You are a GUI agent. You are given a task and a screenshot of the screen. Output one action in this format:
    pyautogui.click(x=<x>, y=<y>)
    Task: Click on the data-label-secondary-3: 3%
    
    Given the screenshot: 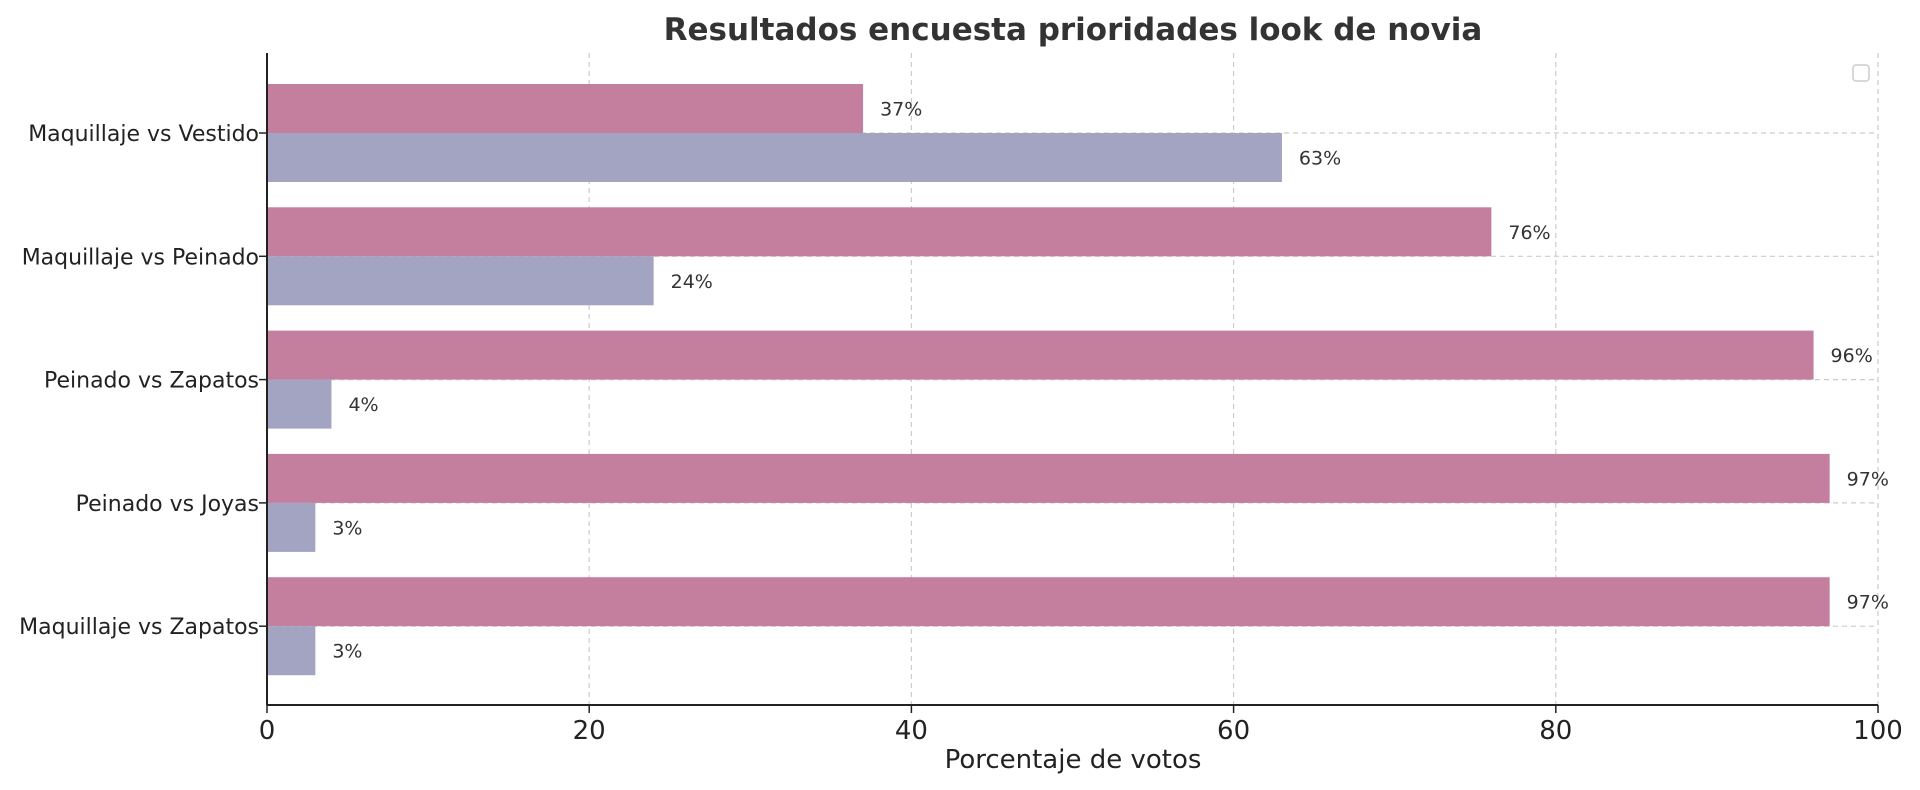 What is the action you would take?
    pyautogui.click(x=347, y=528)
    